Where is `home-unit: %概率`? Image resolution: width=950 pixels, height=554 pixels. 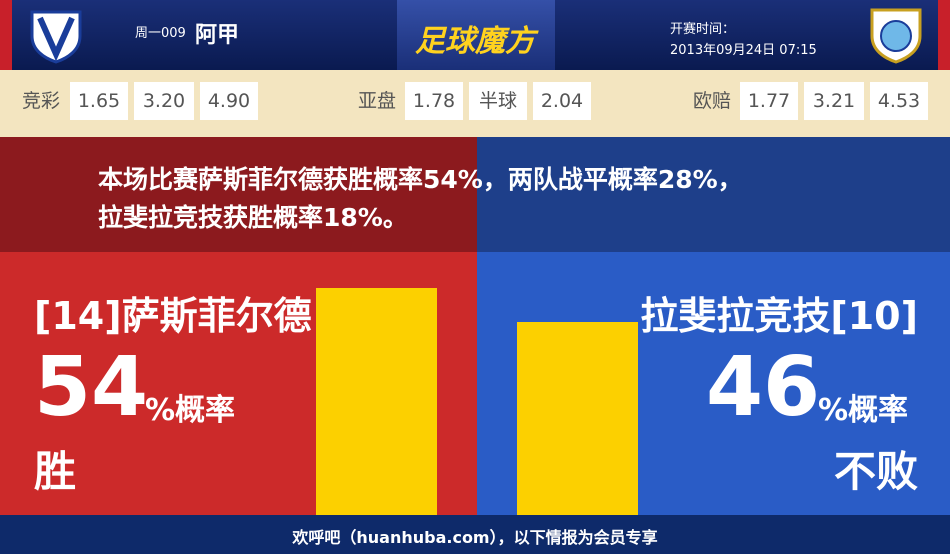 home-unit: %概率 is located at coordinates (190, 410).